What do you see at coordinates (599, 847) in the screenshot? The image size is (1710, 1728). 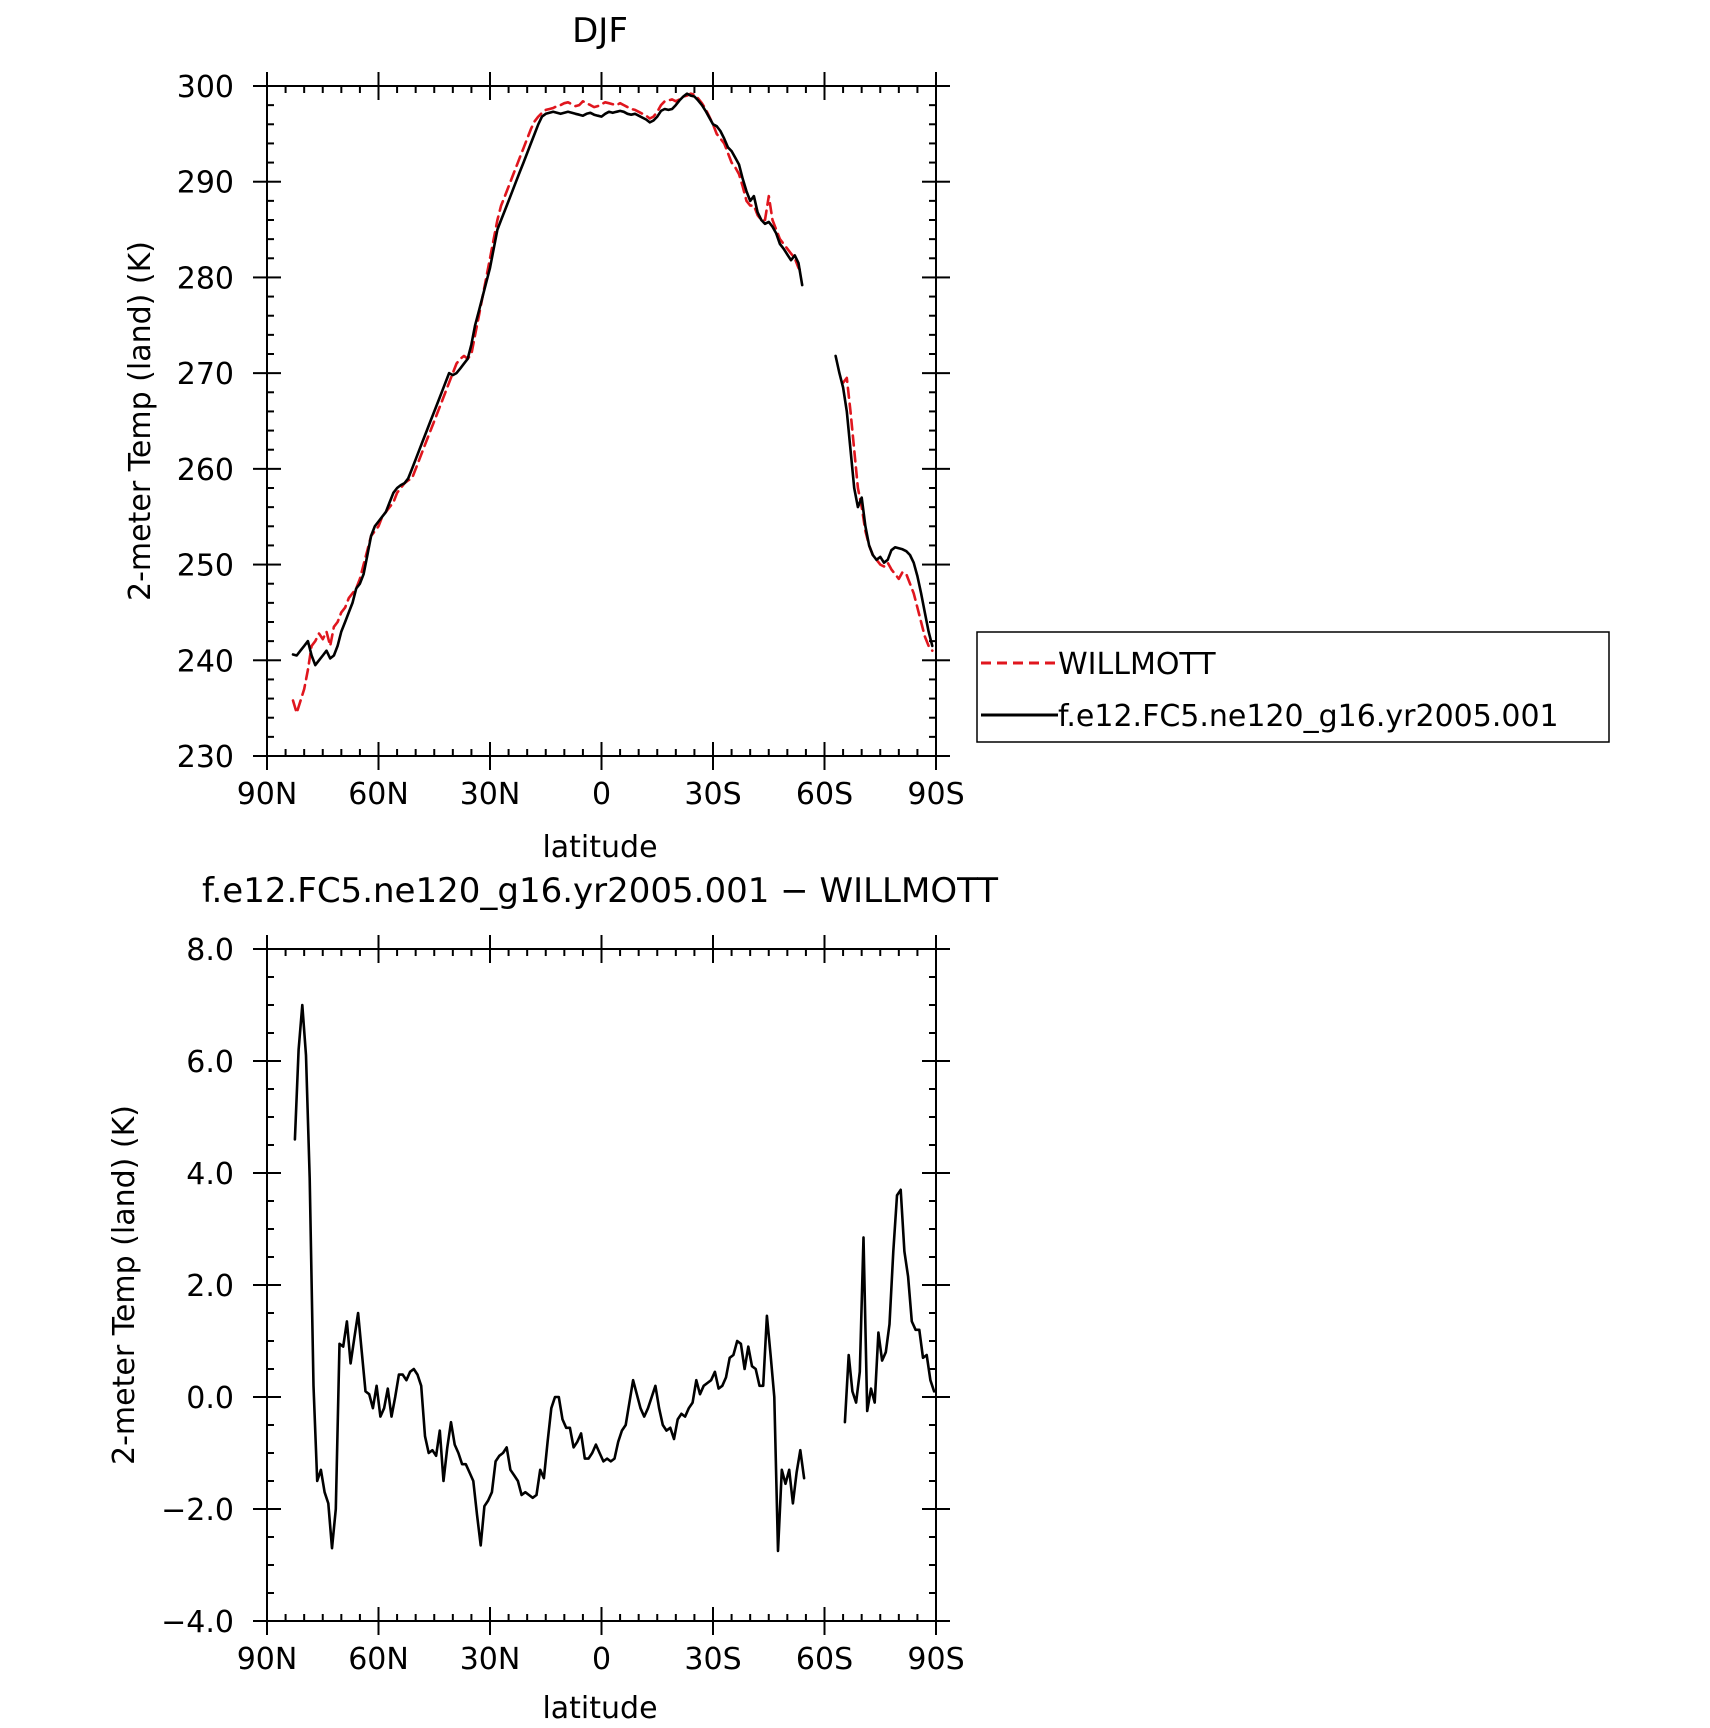 I see `top-x-axis-label: latitude` at bounding box center [599, 847].